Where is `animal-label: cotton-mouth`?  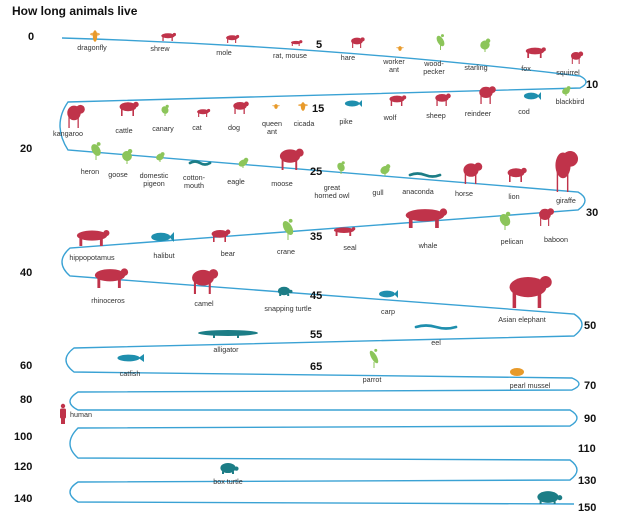
animal-label: cotton-mouth is located at coordinates (194, 181).